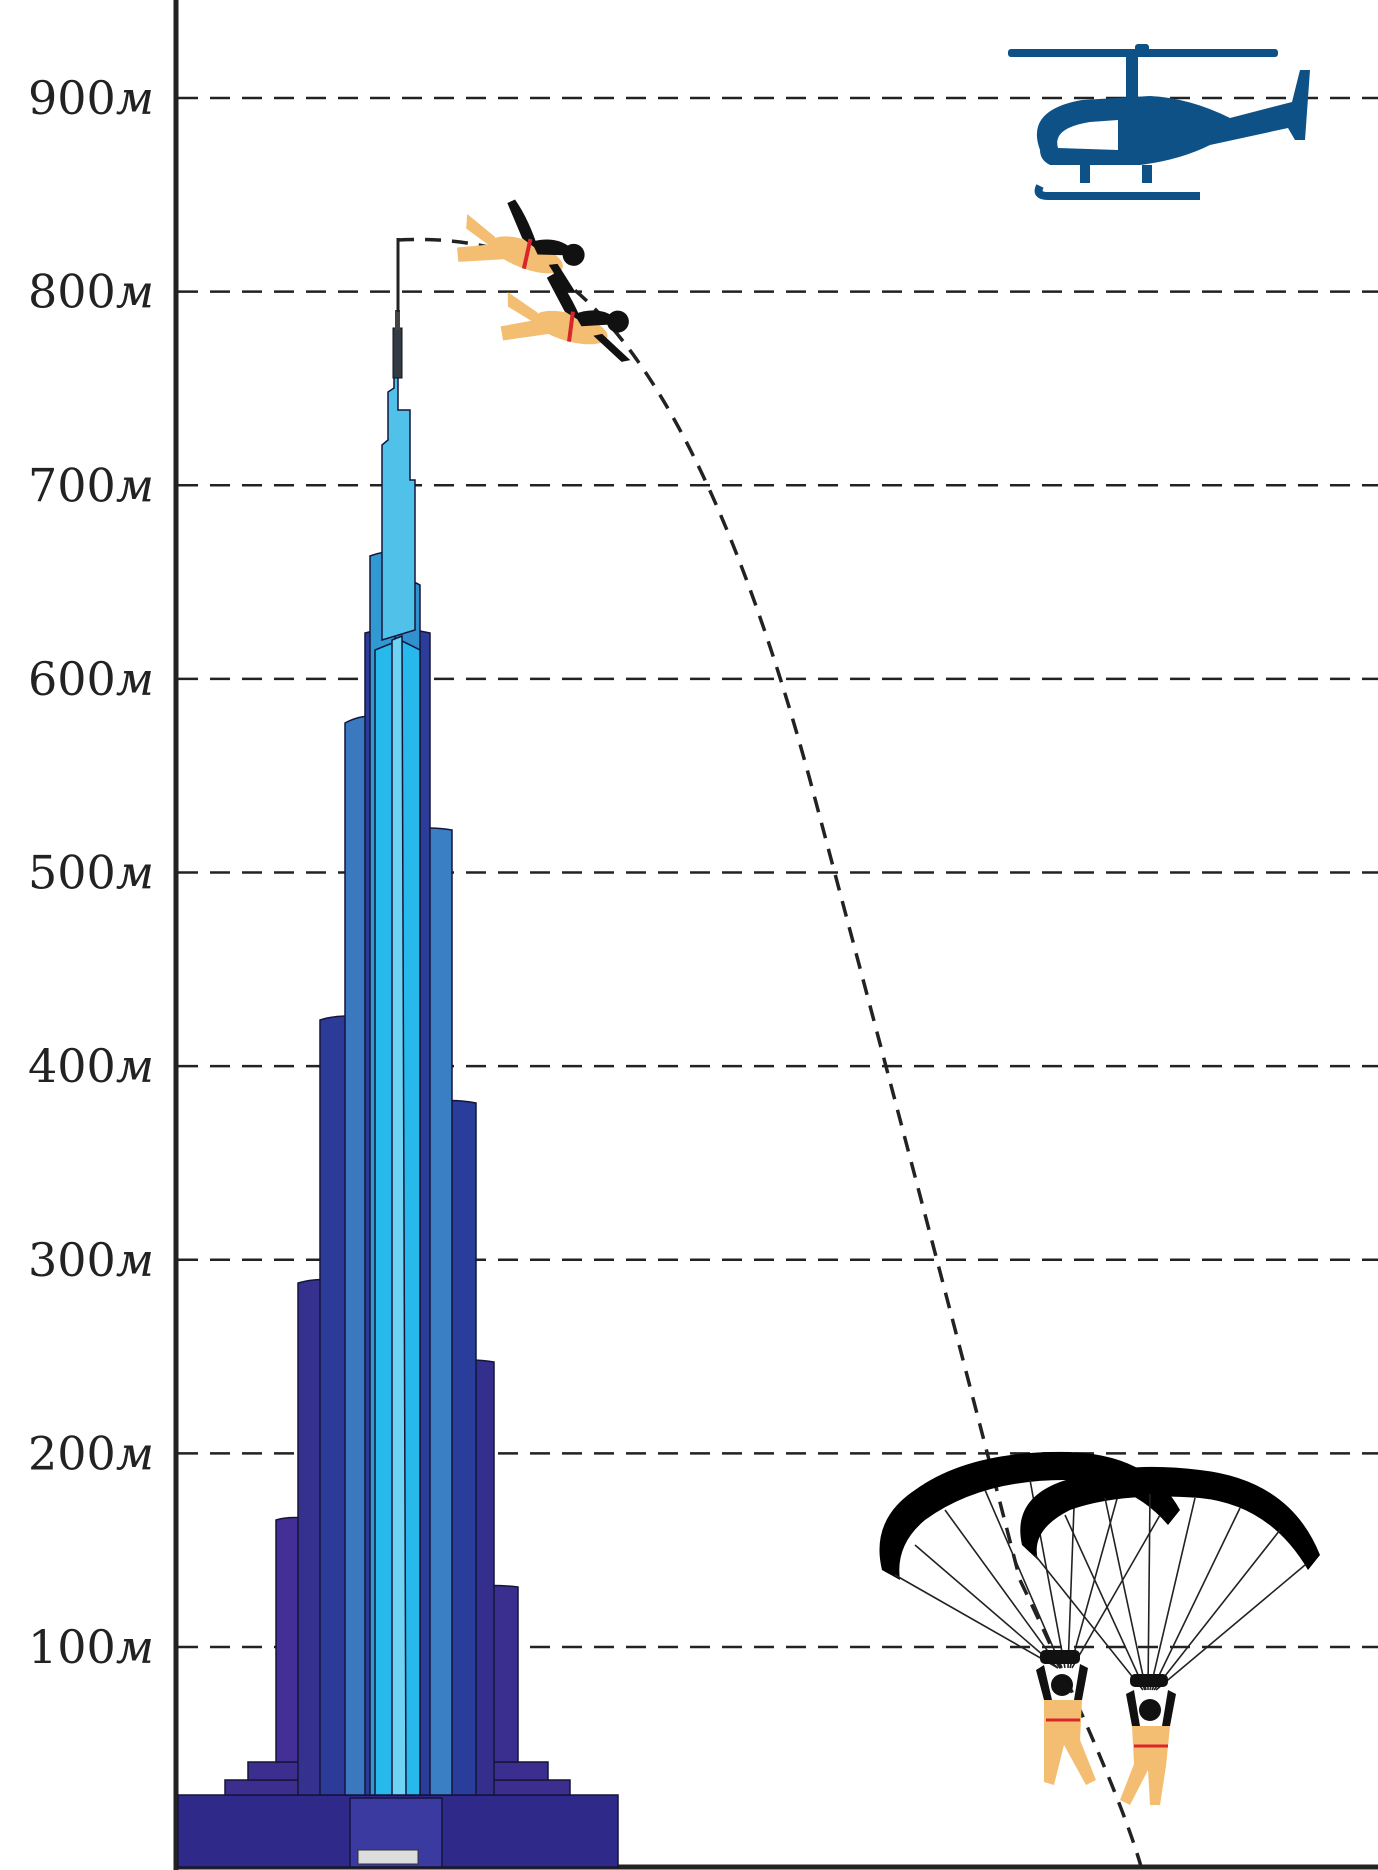 The width and height of the screenshot is (1378, 1870). Describe the element at coordinates (72, 873) in the screenshot. I see `tick-number: 500` at that location.